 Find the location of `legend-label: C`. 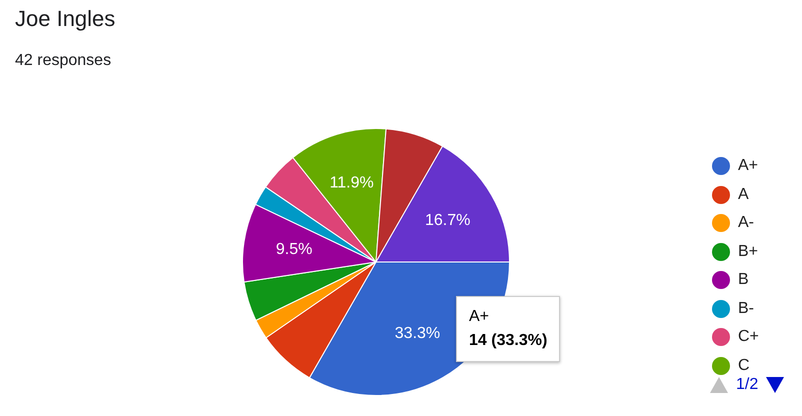

legend-label: C is located at coordinates (744, 365).